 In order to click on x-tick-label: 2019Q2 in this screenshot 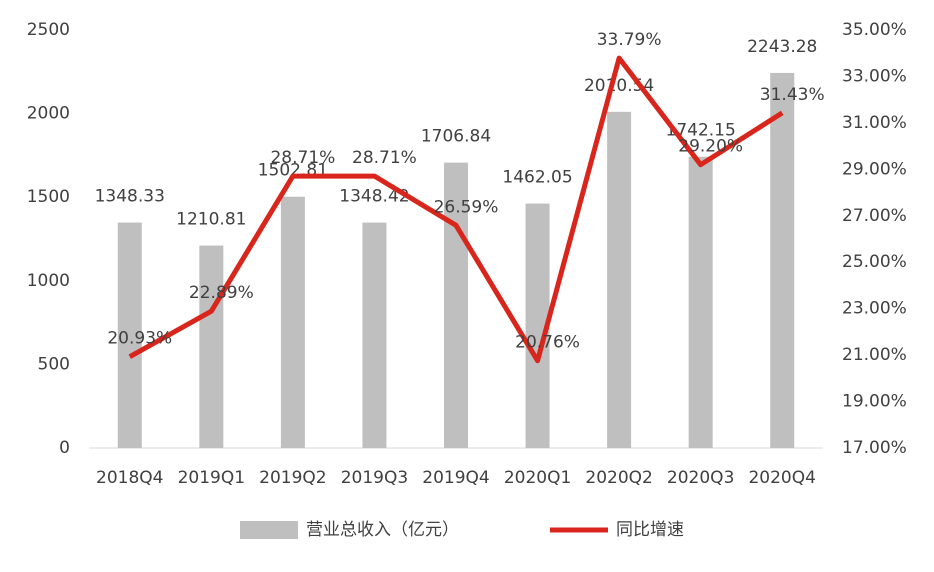, I will do `click(292, 478)`.